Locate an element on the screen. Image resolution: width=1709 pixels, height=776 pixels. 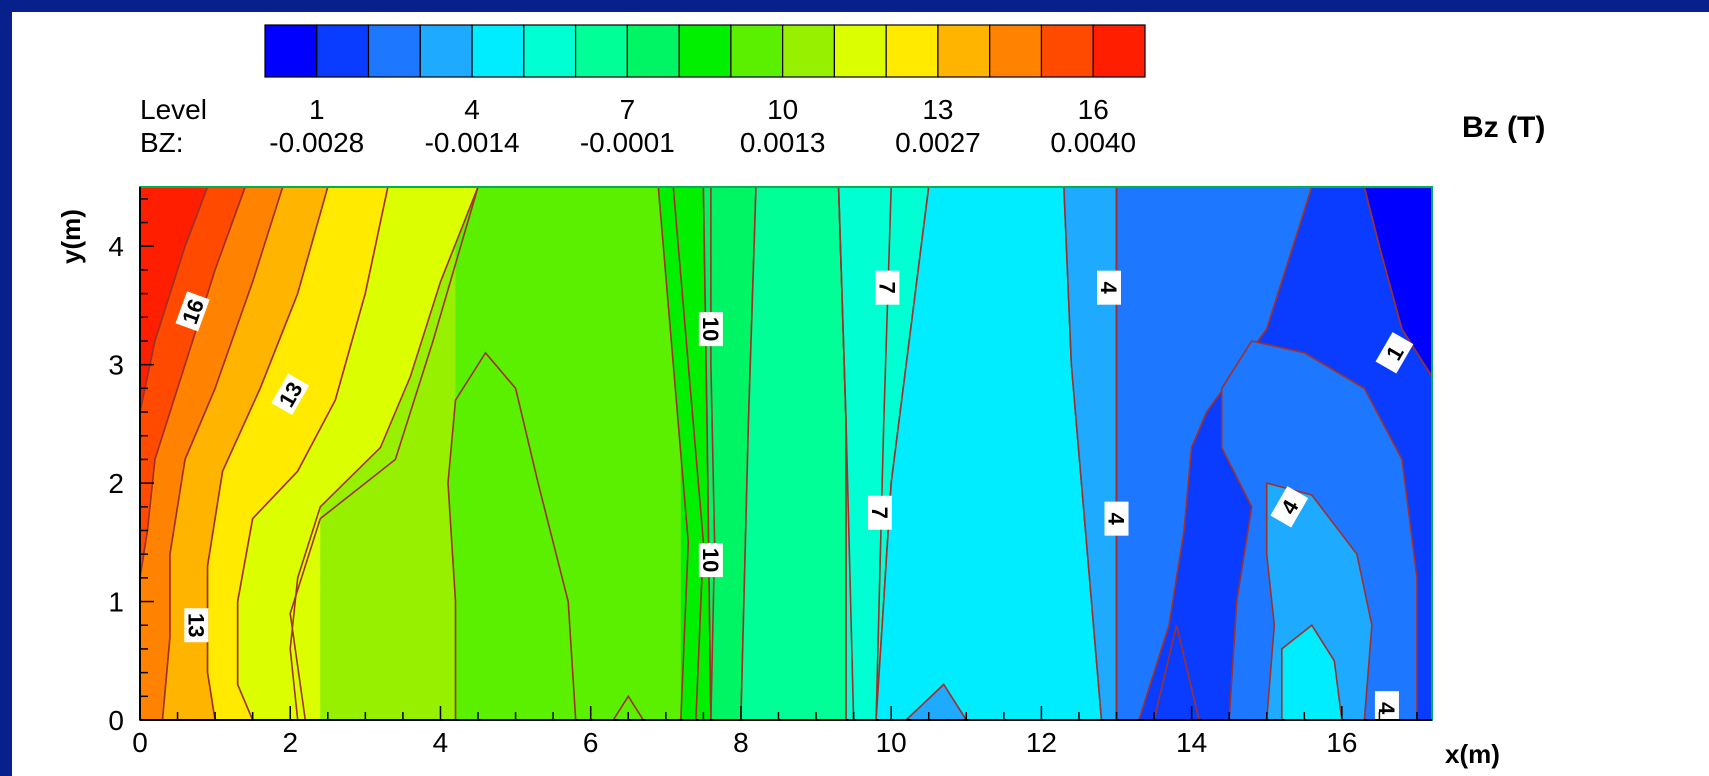
contour-label-text: 13 is located at coordinates (195, 625).